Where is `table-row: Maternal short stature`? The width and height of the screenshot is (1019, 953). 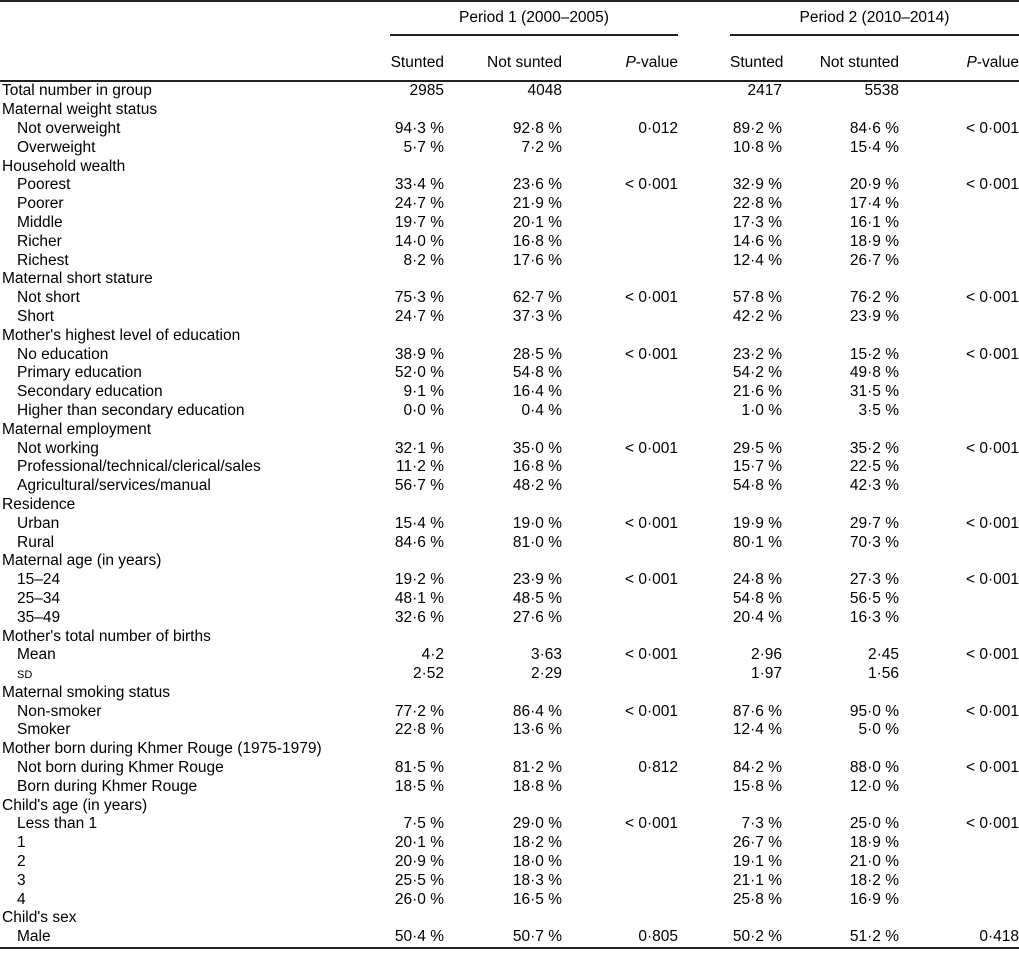 table-row: Maternal short stature is located at coordinates (509, 279).